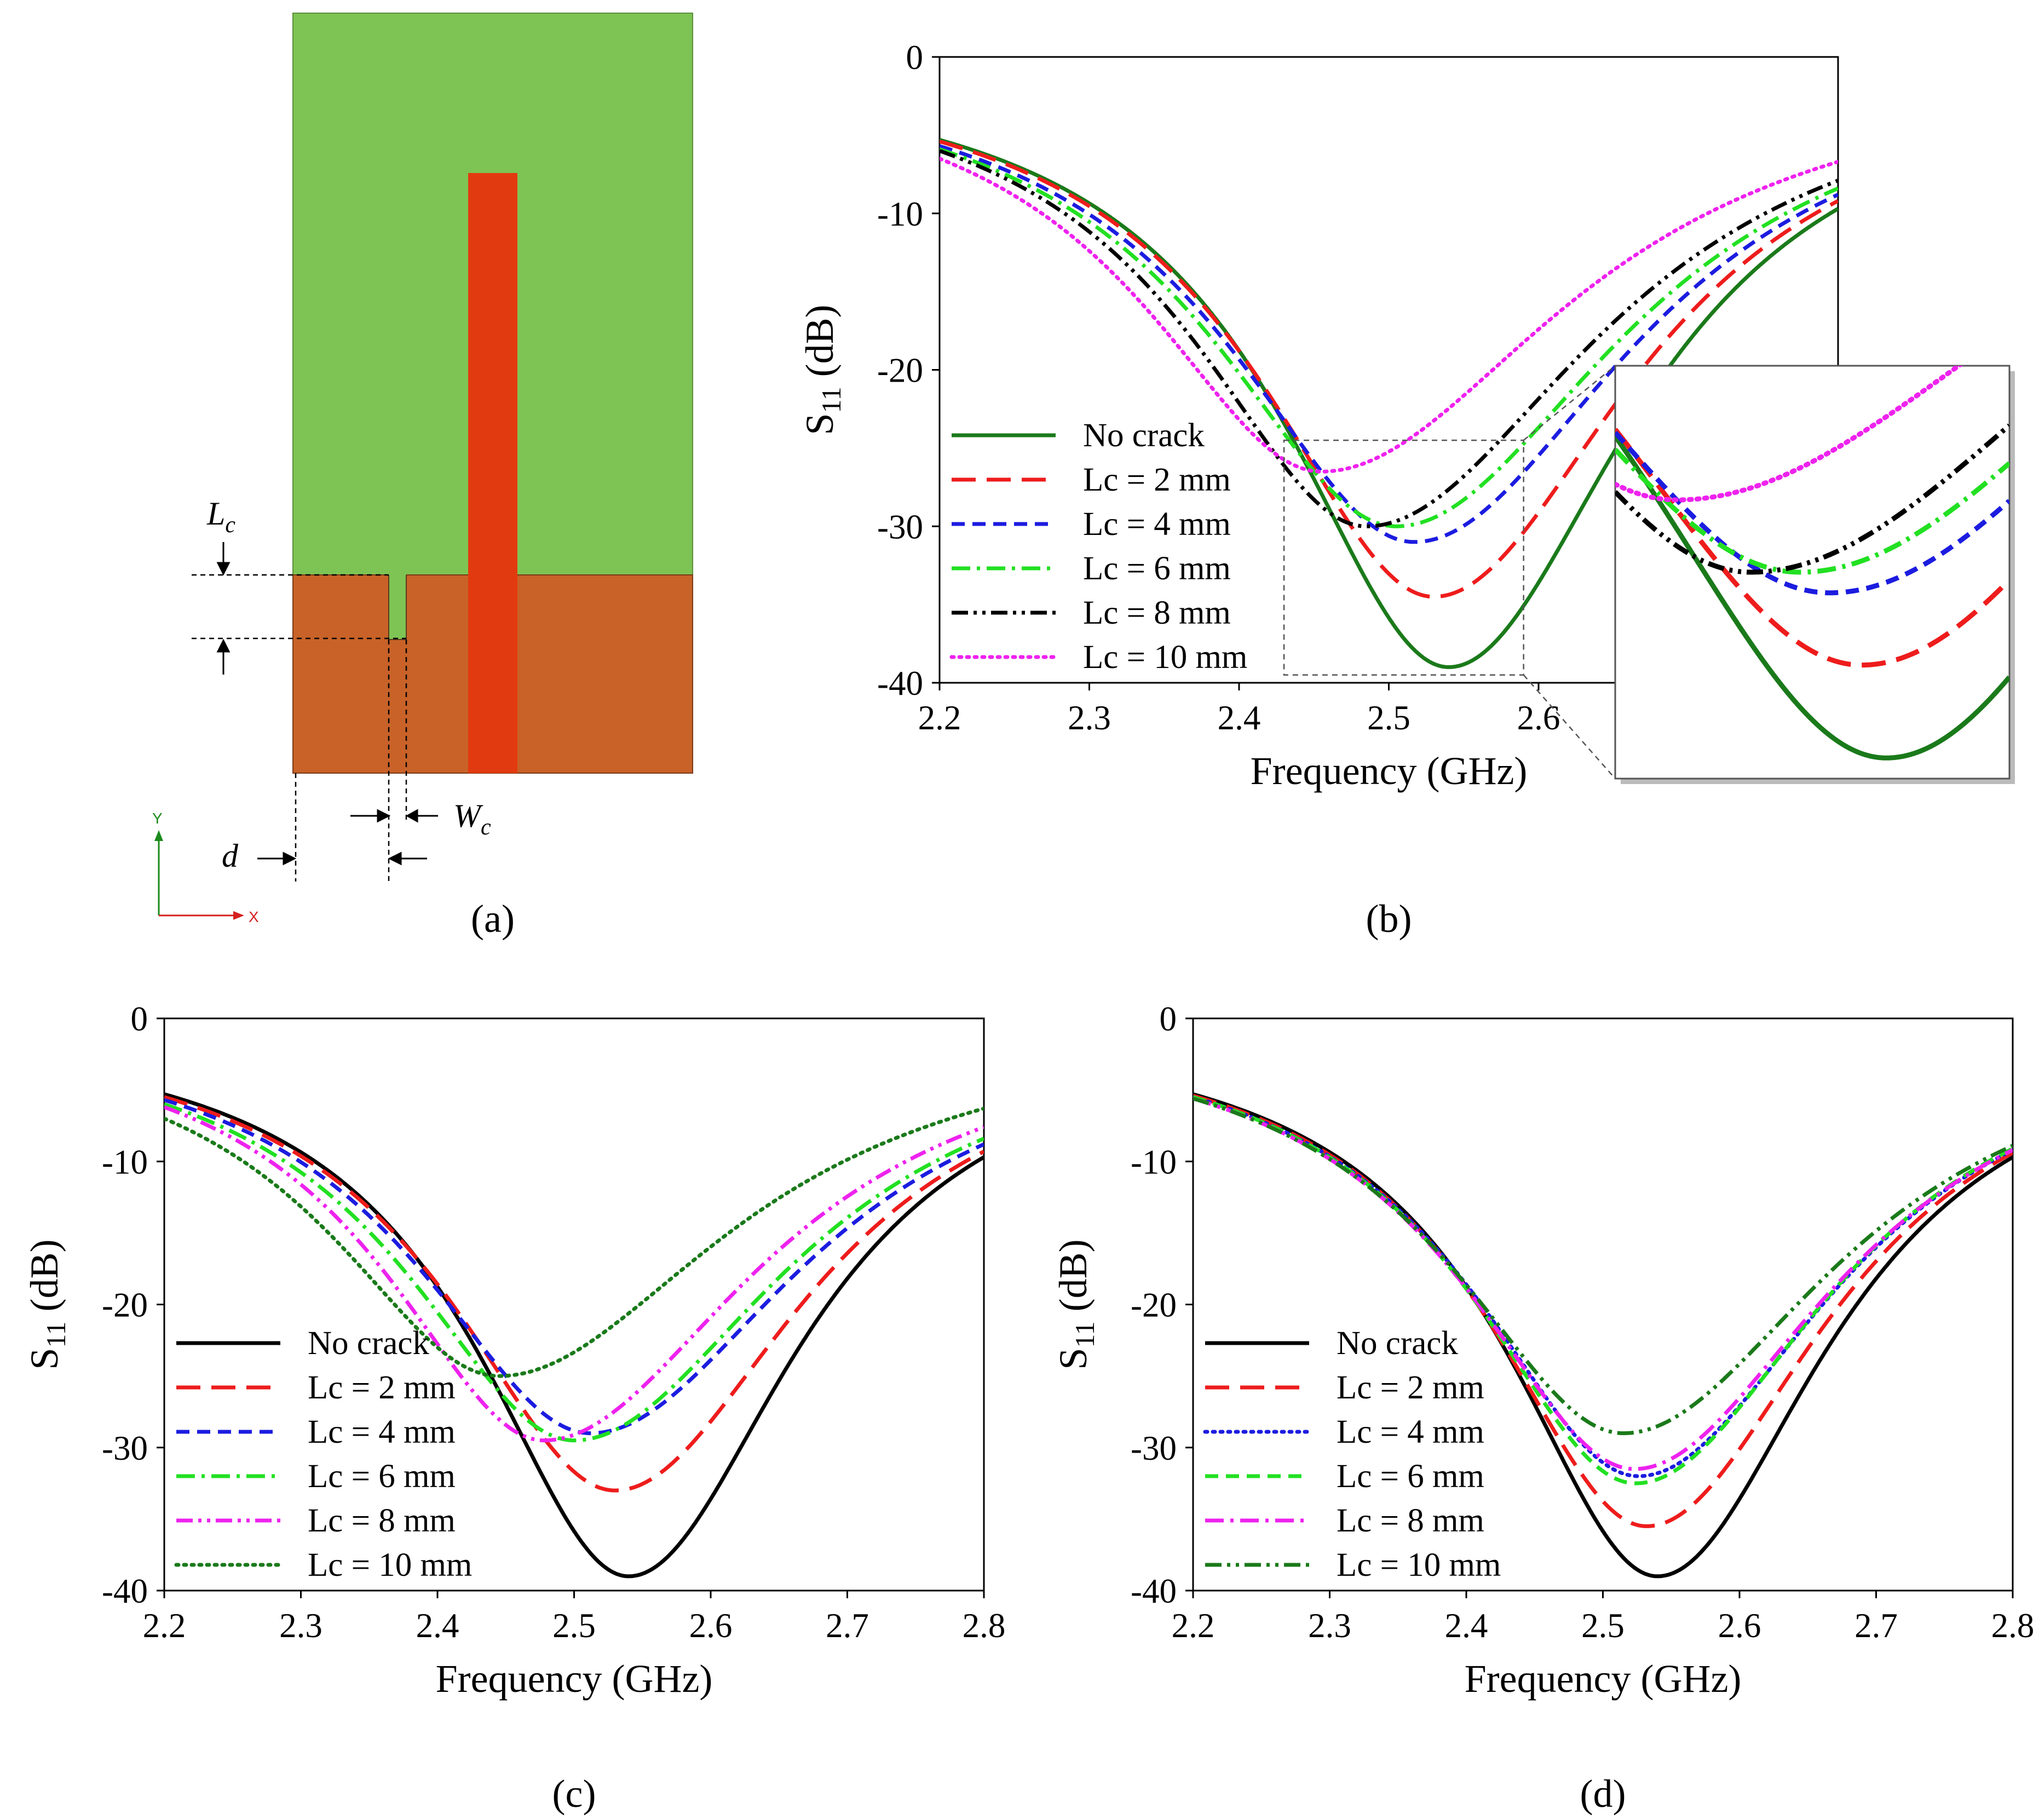  What do you see at coordinates (397, 607) in the screenshot?
I see `crack-slot` at bounding box center [397, 607].